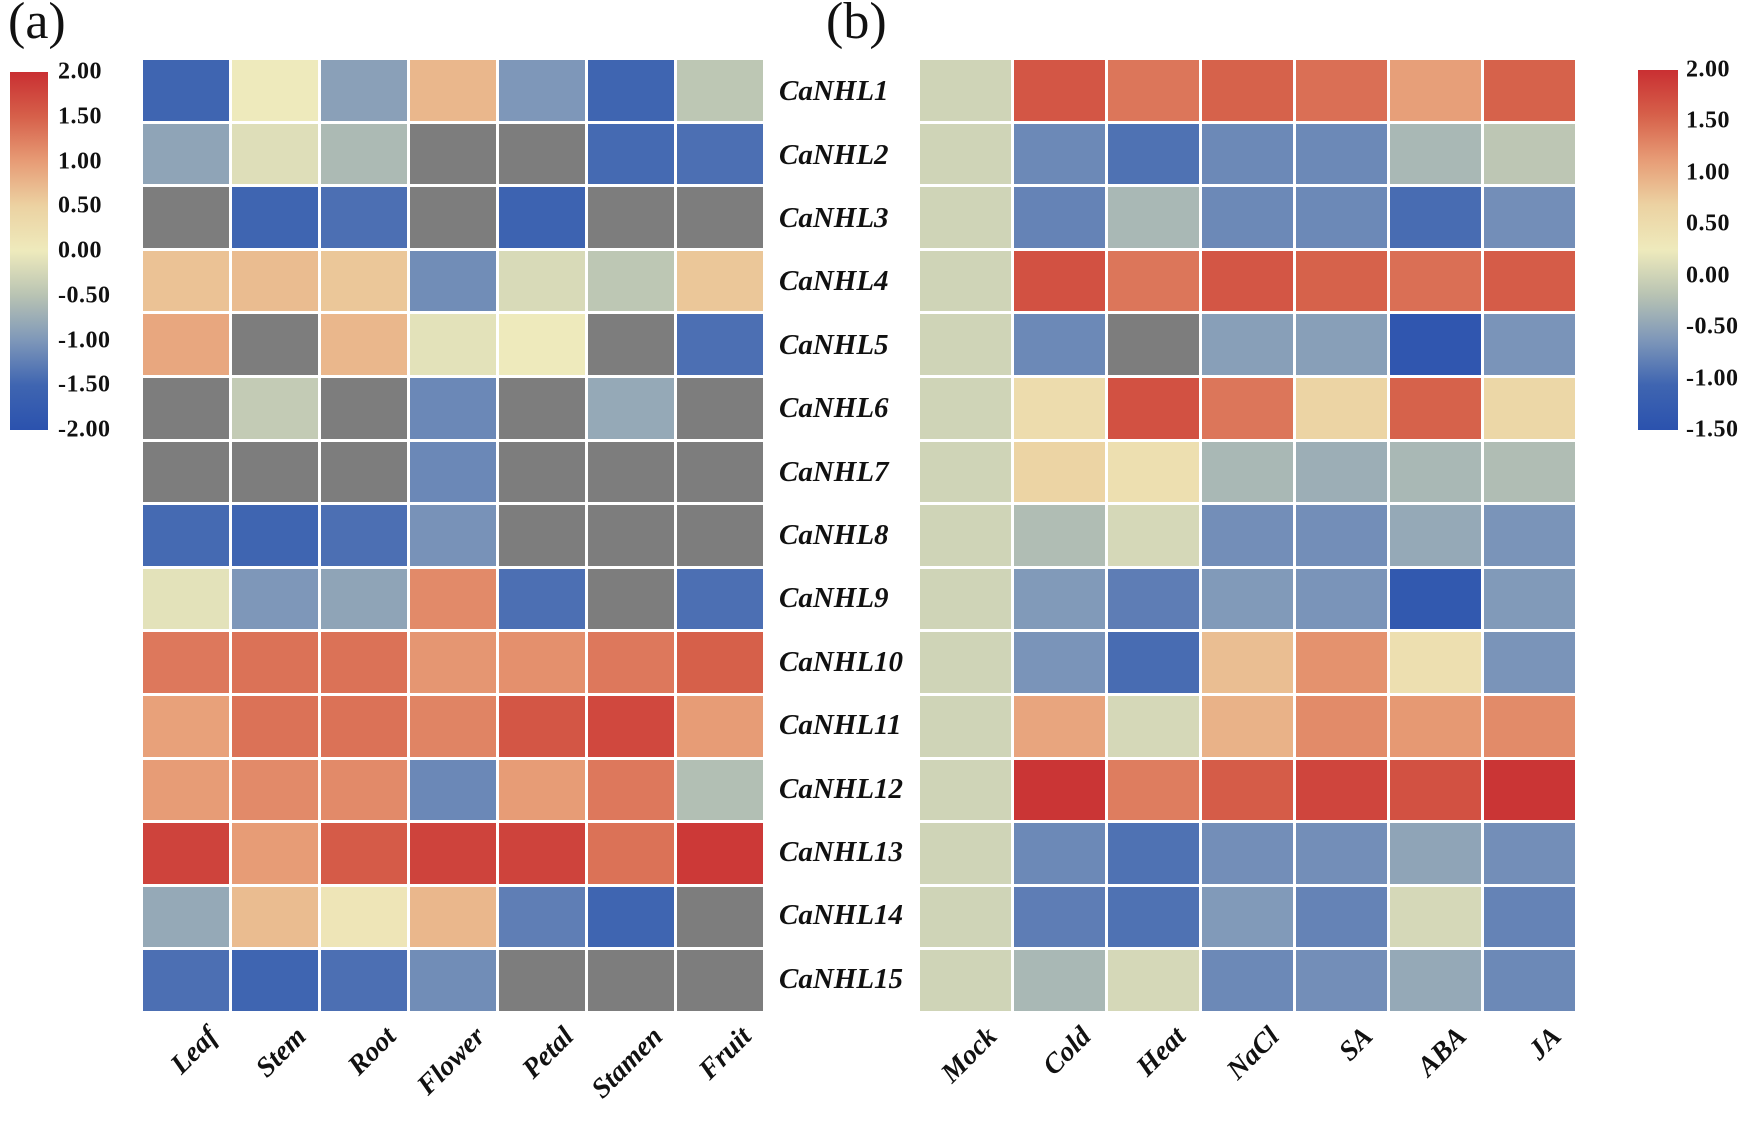 This screenshot has width=1748, height=1121. Describe the element at coordinates (1658, 250) in the screenshot. I see `colorbar-gradient` at that location.